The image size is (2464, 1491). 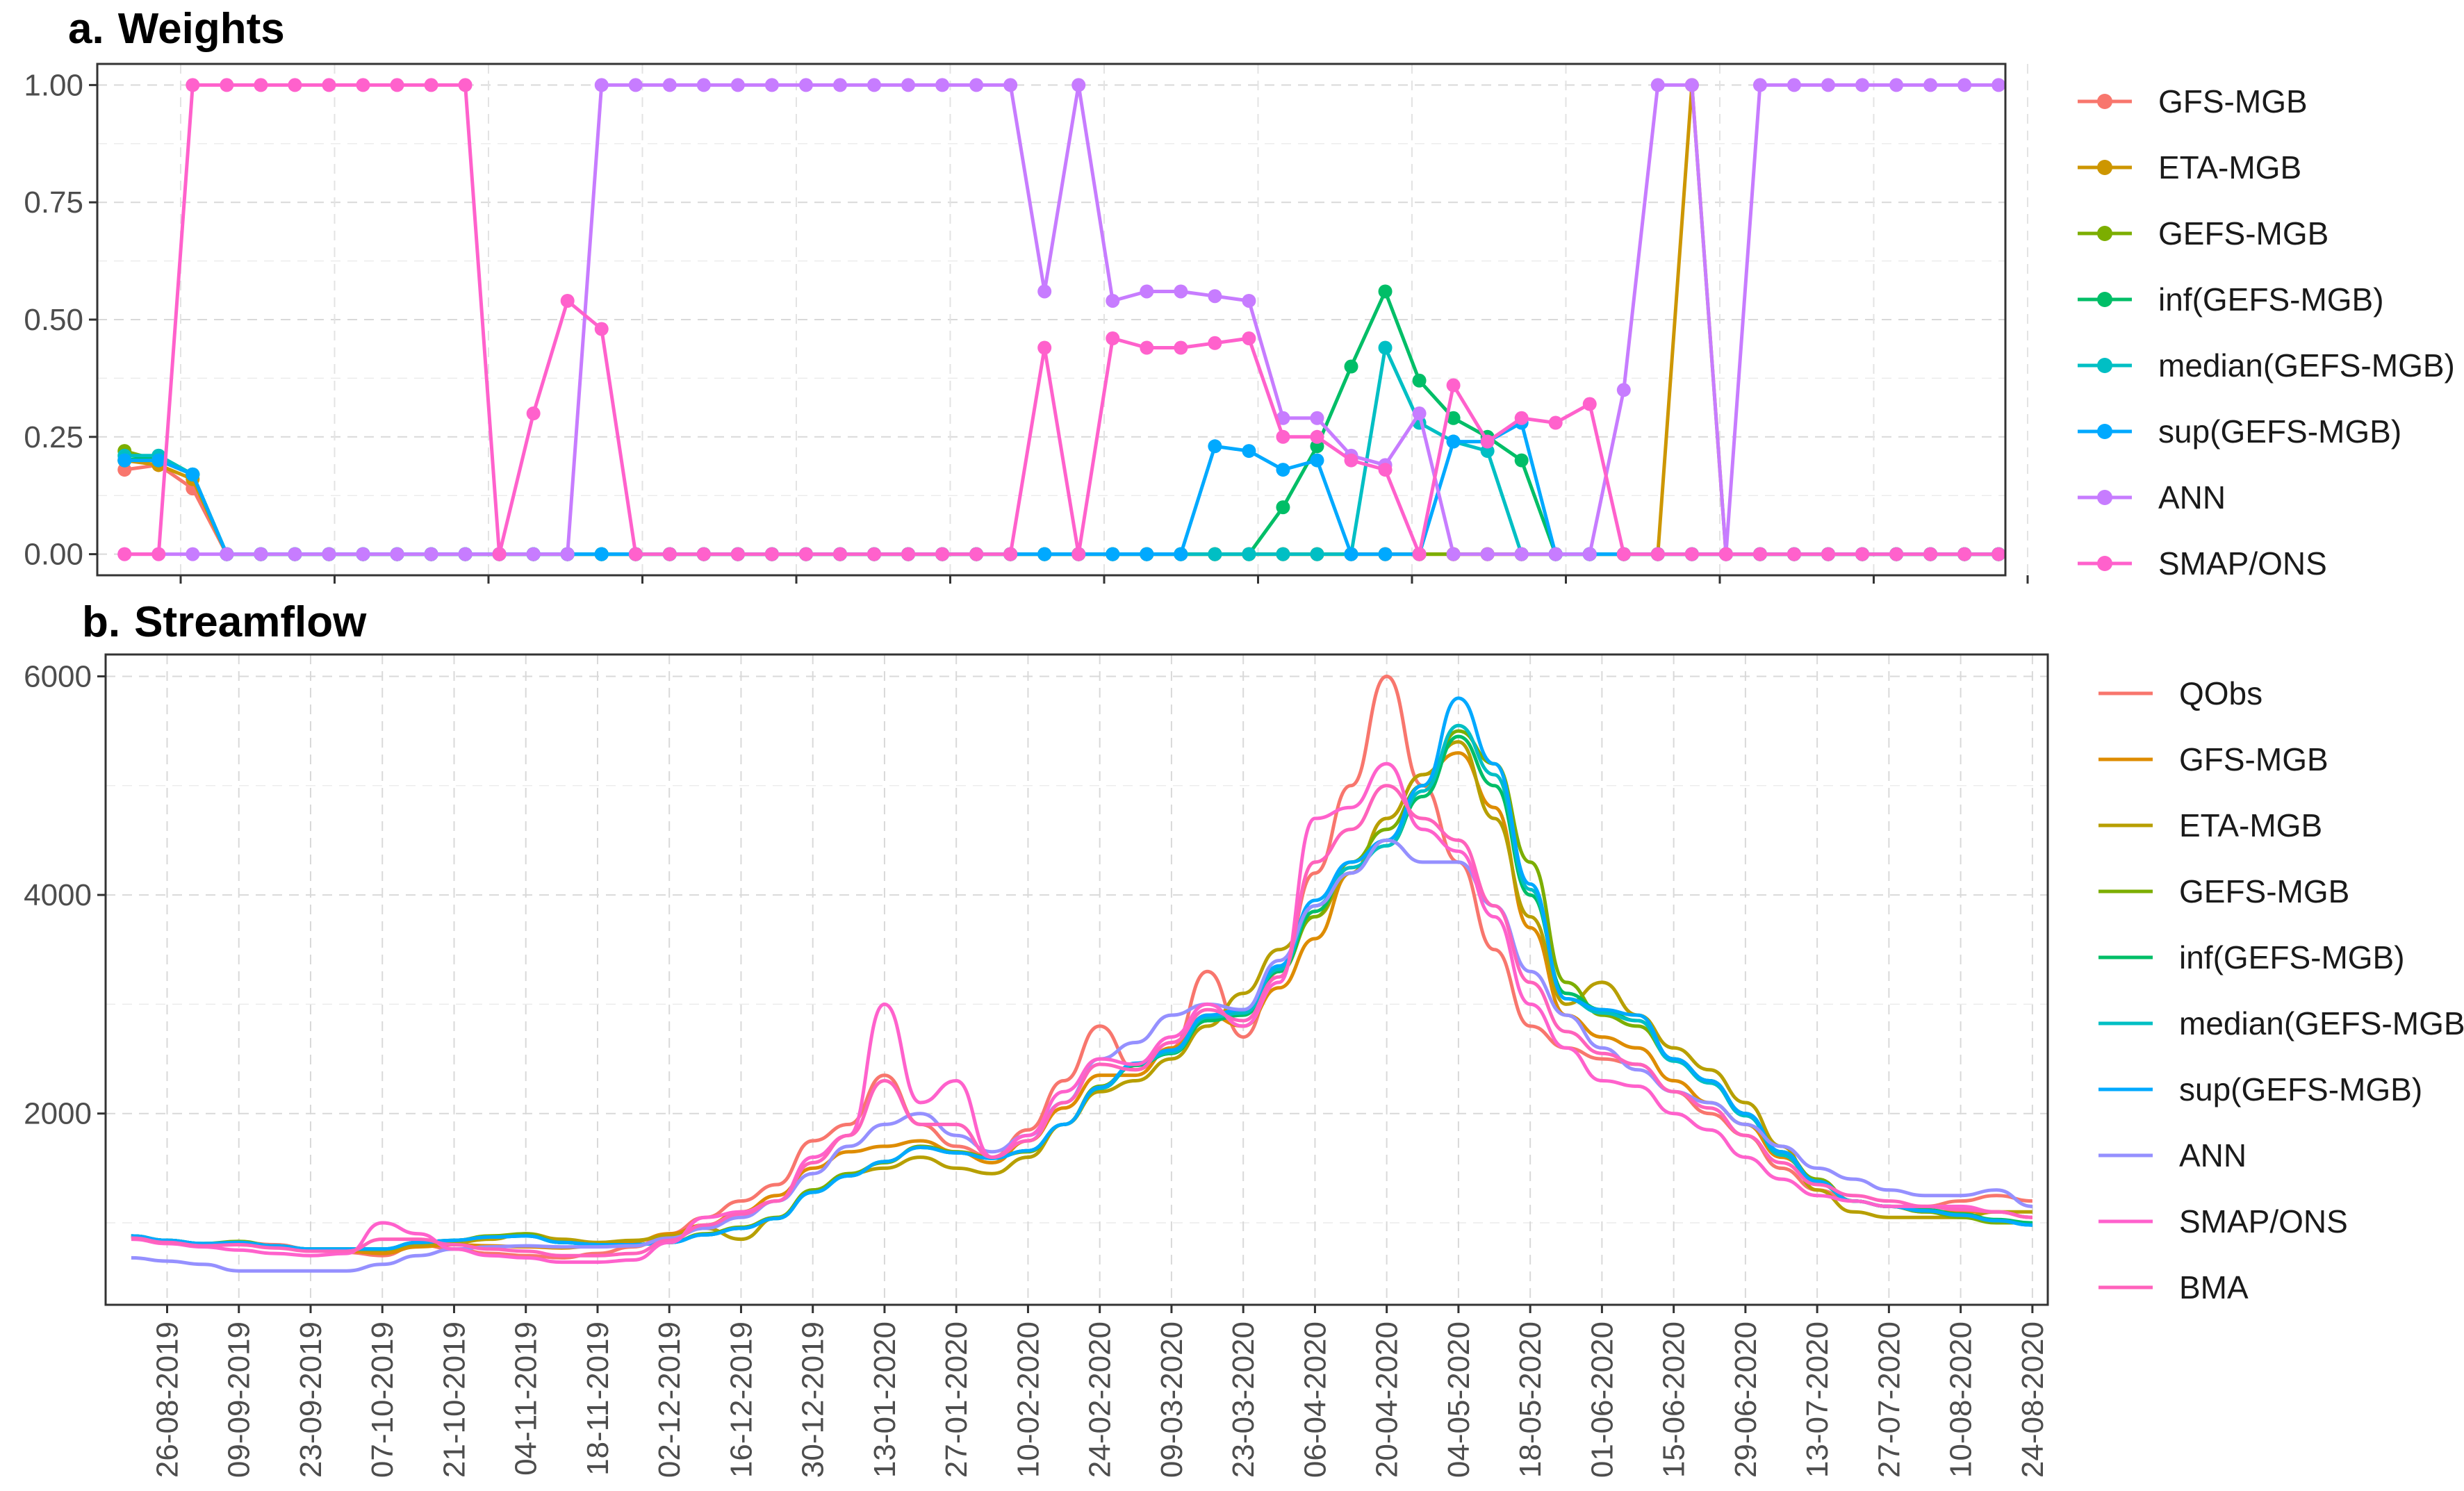 What do you see at coordinates (1283, 508) in the screenshot?
I see `weights-point-inf-gefs-mgb` at bounding box center [1283, 508].